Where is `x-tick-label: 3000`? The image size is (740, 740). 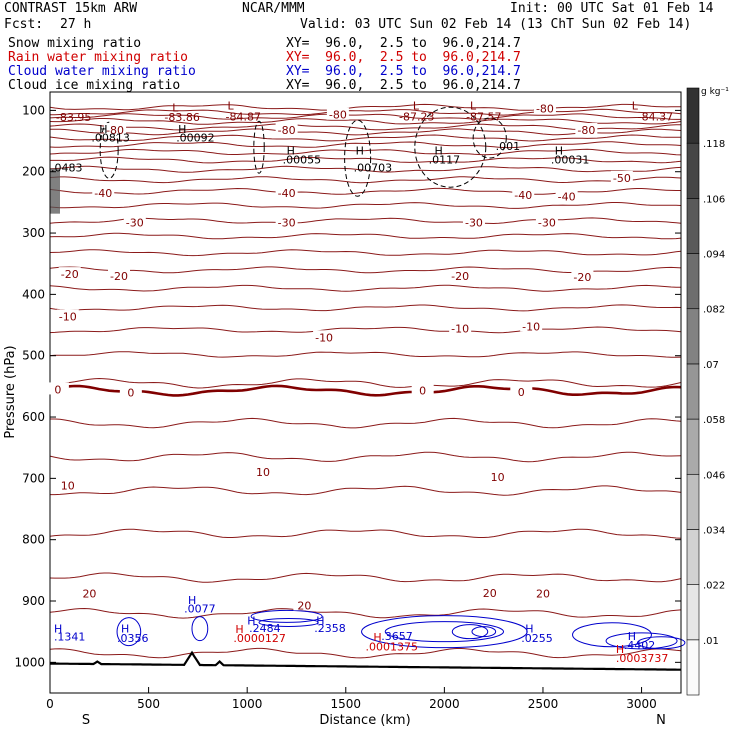
x-tick-label: 3000 is located at coordinates (641, 704).